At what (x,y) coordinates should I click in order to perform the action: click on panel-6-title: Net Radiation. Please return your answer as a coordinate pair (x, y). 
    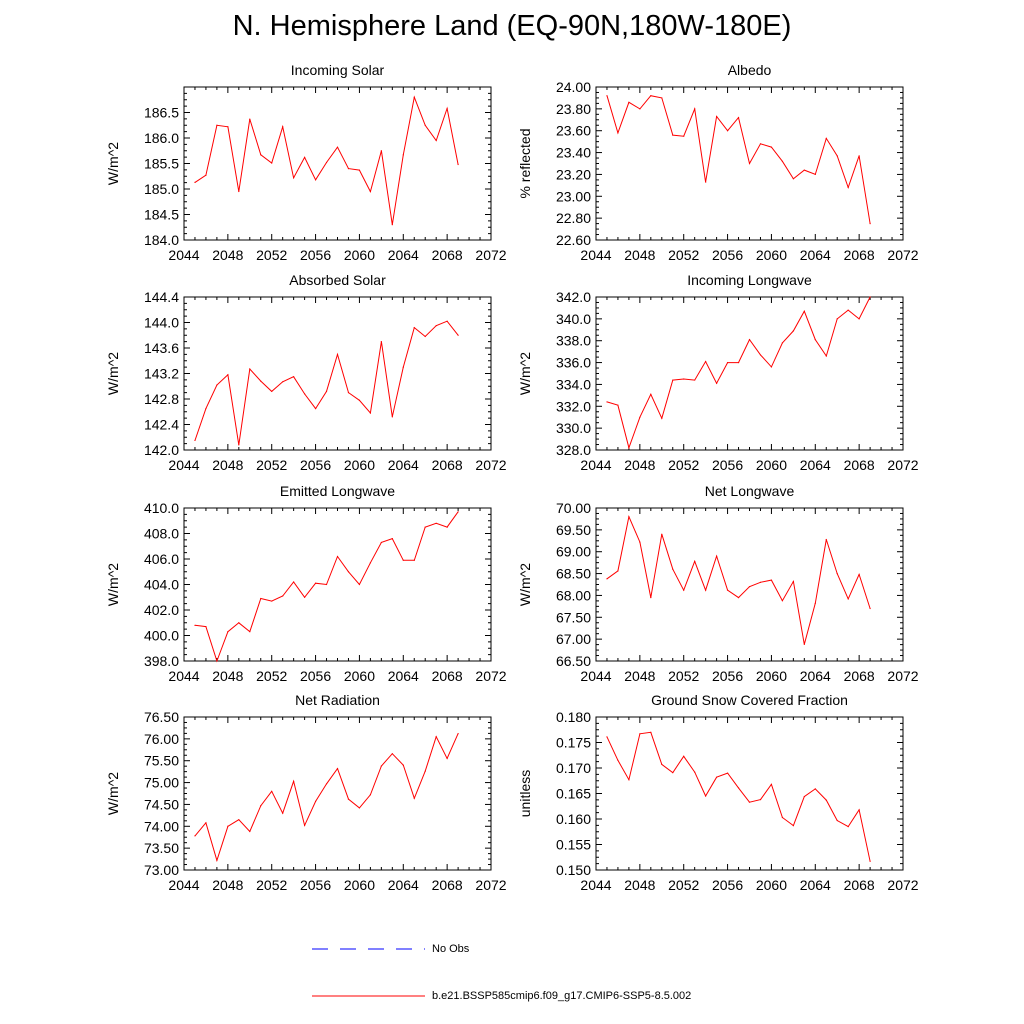
    Looking at the image, I should click on (337, 700).